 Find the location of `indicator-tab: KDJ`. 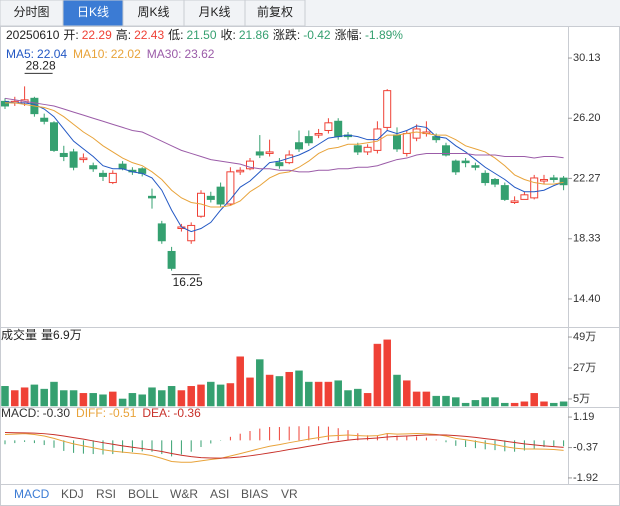

indicator-tab: KDJ is located at coordinates (72, 494).